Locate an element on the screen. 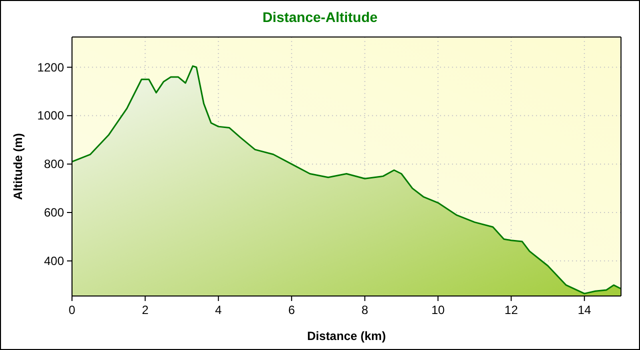  x-tick-label: 0 is located at coordinates (72, 310).